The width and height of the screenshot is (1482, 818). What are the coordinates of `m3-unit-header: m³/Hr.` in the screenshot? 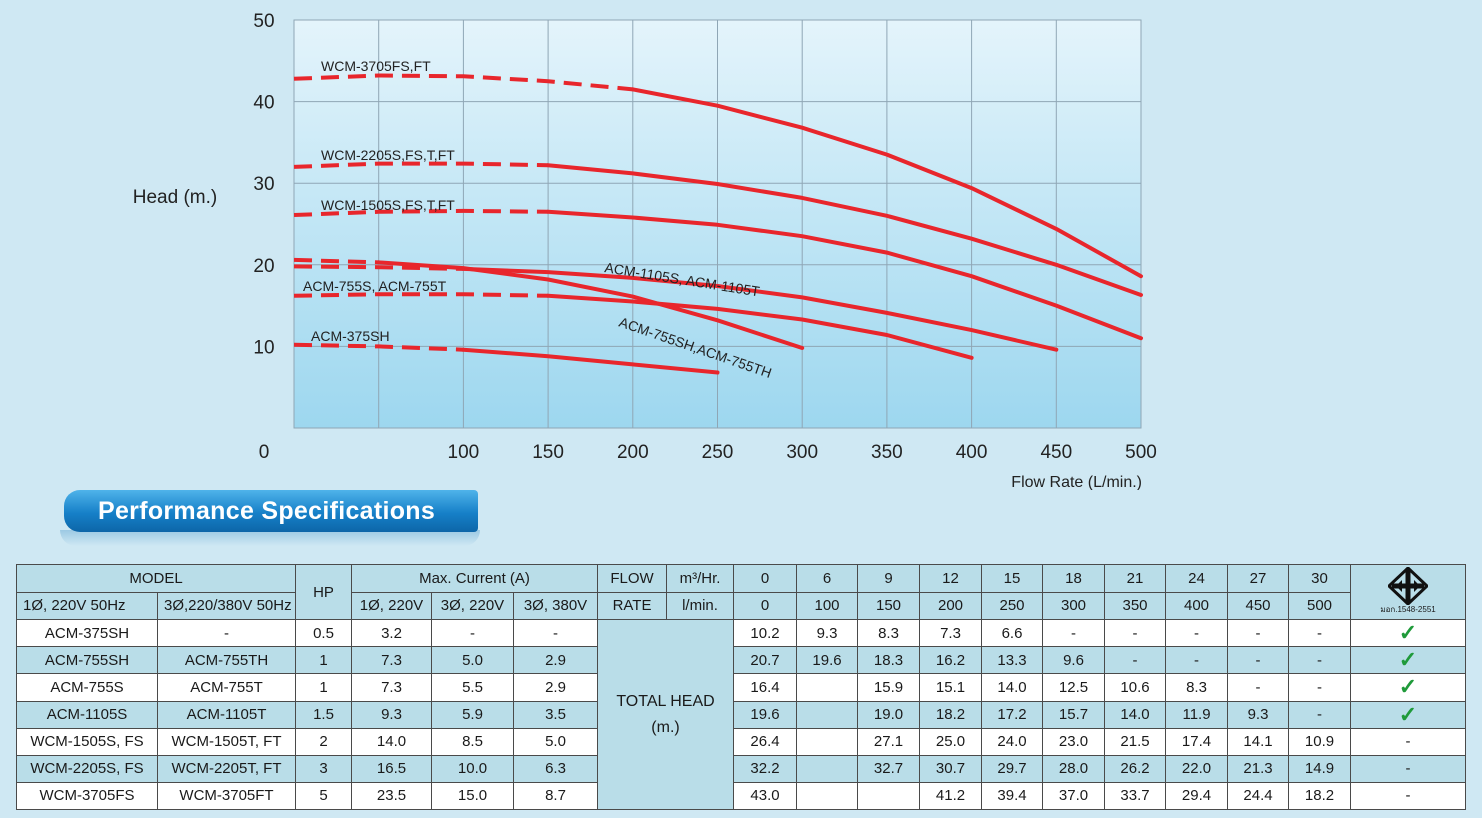 It's located at (700, 578).